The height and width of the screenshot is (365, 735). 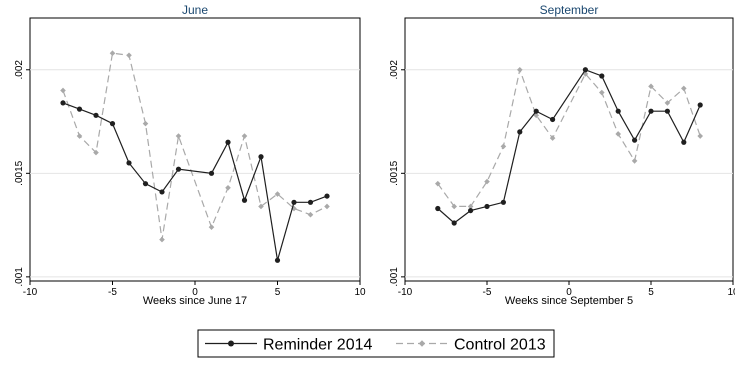 I want to click on legend-label-0: Reminder 2014, so click(x=318, y=345).